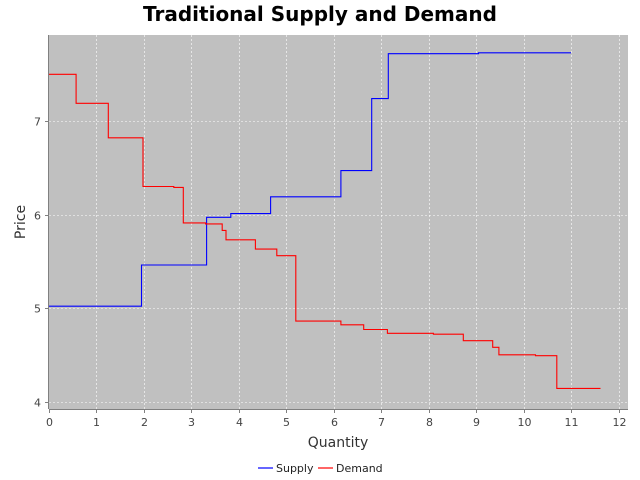 The width and height of the screenshot is (640, 480). Describe the element at coordinates (37, 309) in the screenshot. I see `y-tick-label: 5` at that location.